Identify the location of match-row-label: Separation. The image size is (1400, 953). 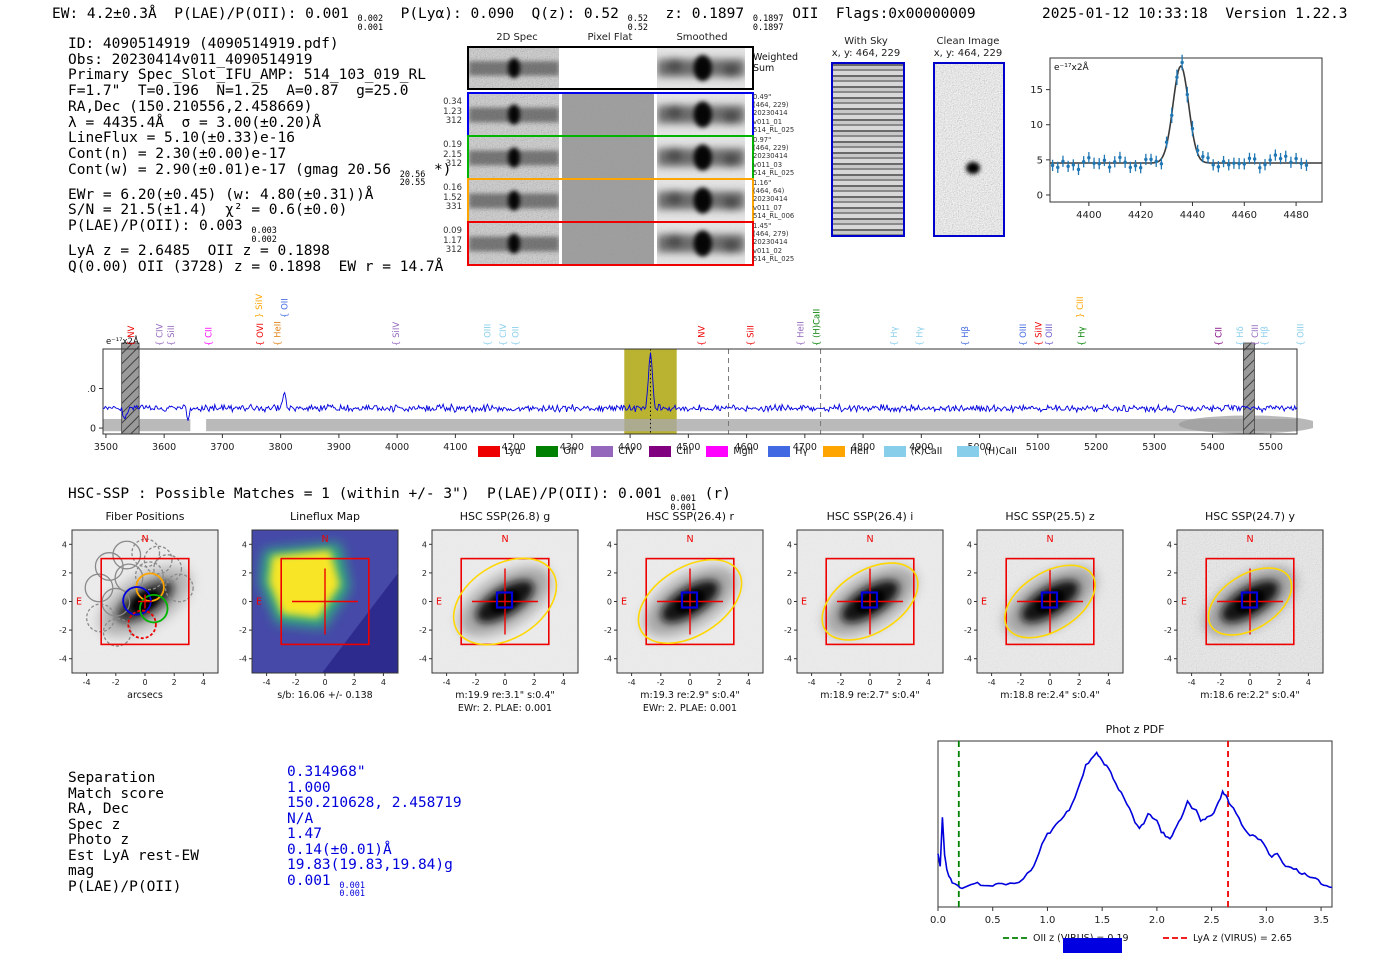
(112, 778).